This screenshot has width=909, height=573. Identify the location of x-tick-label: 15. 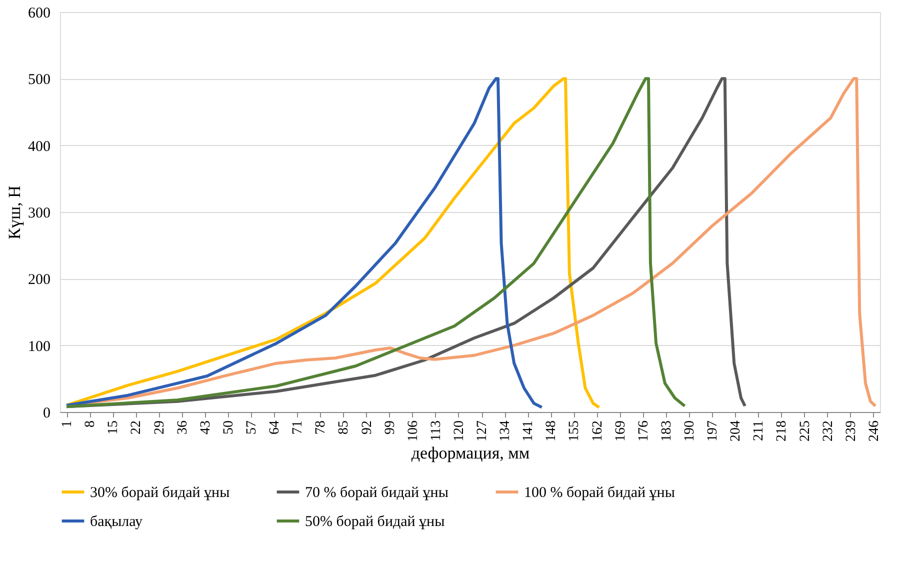
(114, 427).